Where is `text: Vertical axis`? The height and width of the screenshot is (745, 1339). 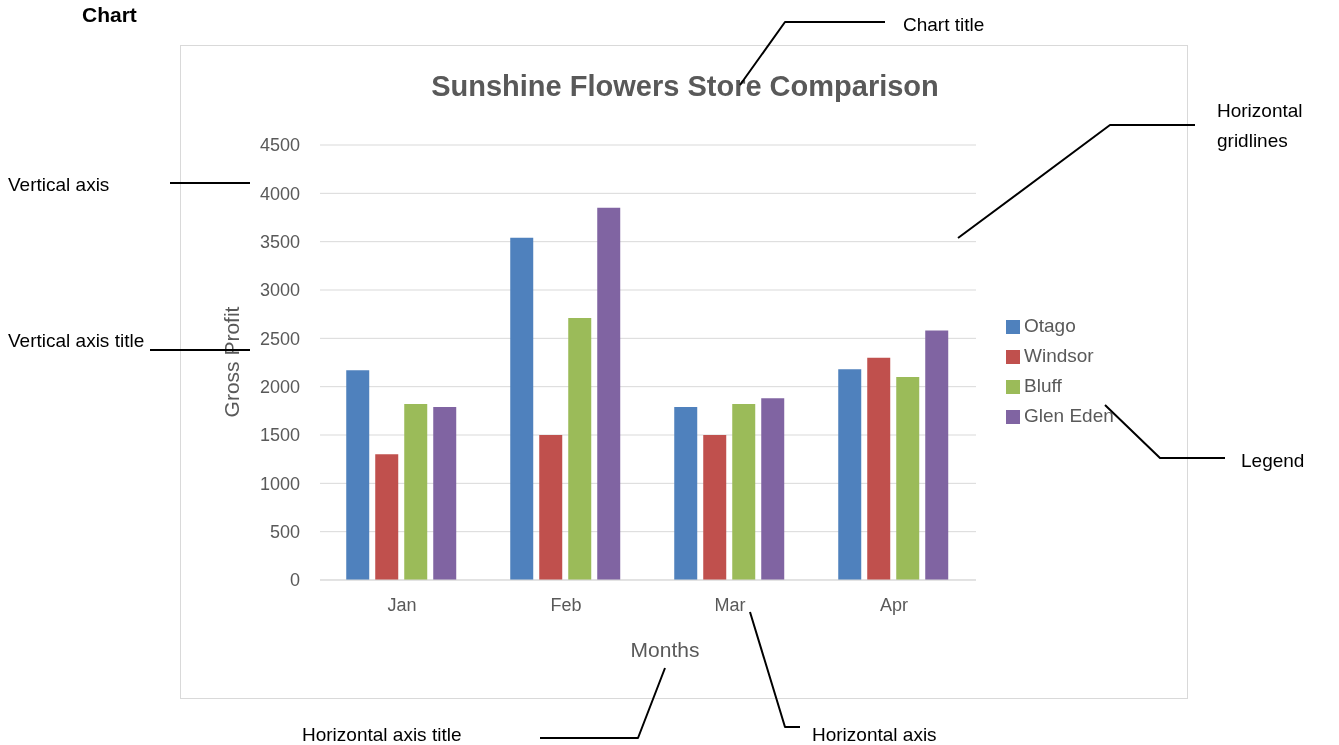
text: Vertical axis is located at coordinates (59, 185).